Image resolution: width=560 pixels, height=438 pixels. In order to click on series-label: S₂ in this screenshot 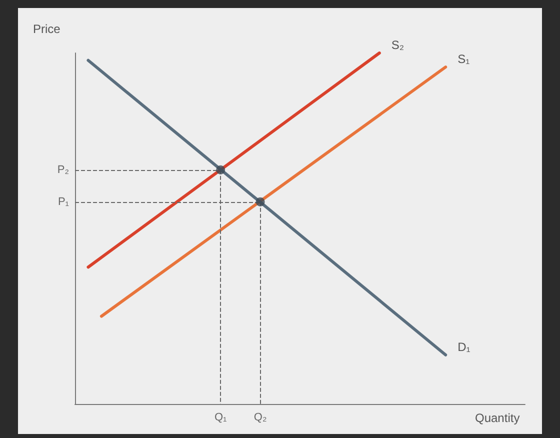, I will do `click(397, 45)`.